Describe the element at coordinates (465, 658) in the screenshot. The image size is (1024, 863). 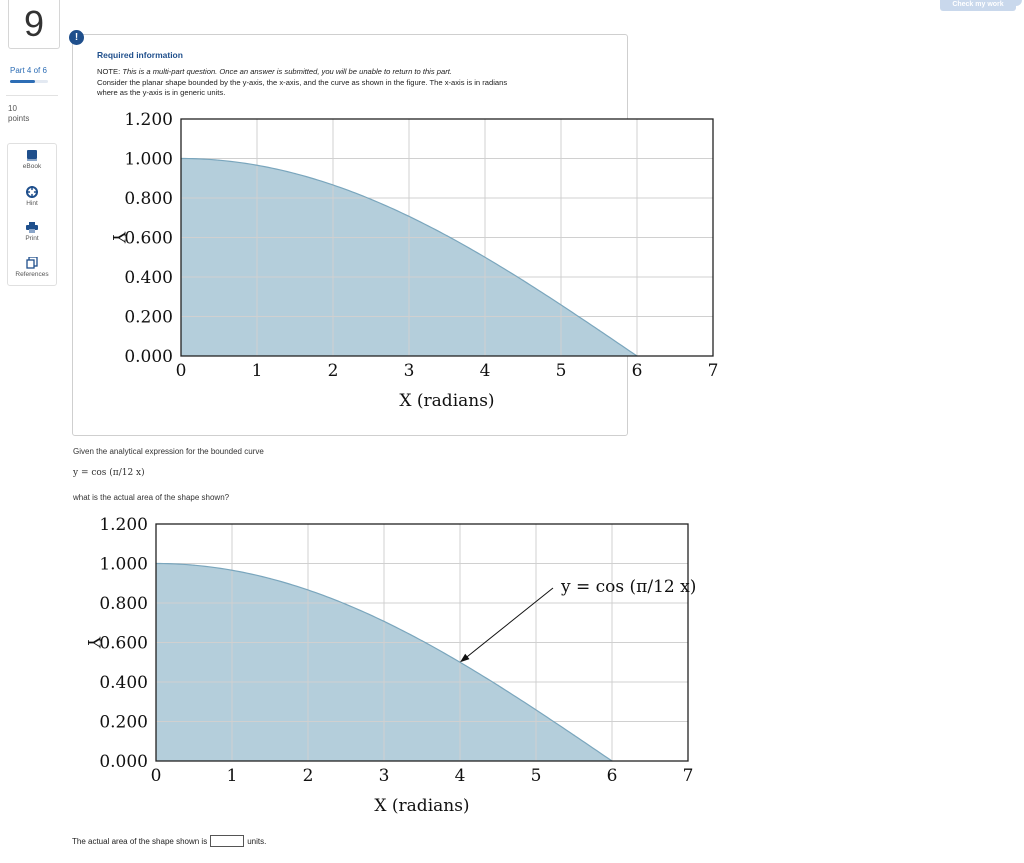
I see `annotation-arrowhead` at that location.